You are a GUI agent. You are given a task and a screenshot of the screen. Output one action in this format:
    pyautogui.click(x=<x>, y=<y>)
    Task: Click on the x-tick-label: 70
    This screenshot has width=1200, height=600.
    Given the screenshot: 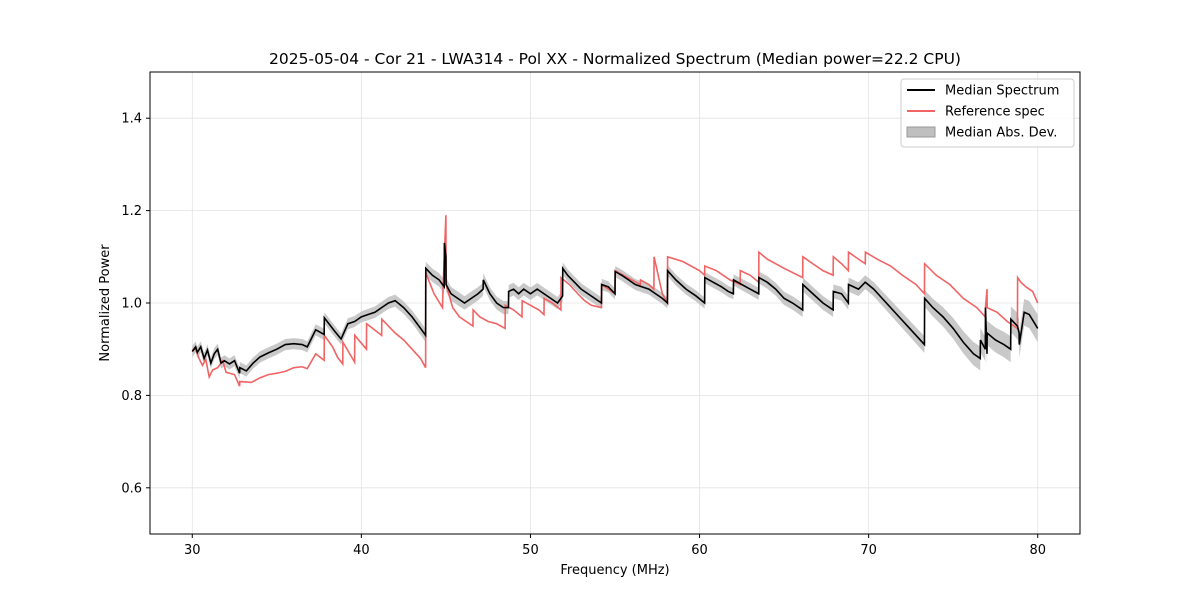 What is the action you would take?
    pyautogui.click(x=868, y=550)
    